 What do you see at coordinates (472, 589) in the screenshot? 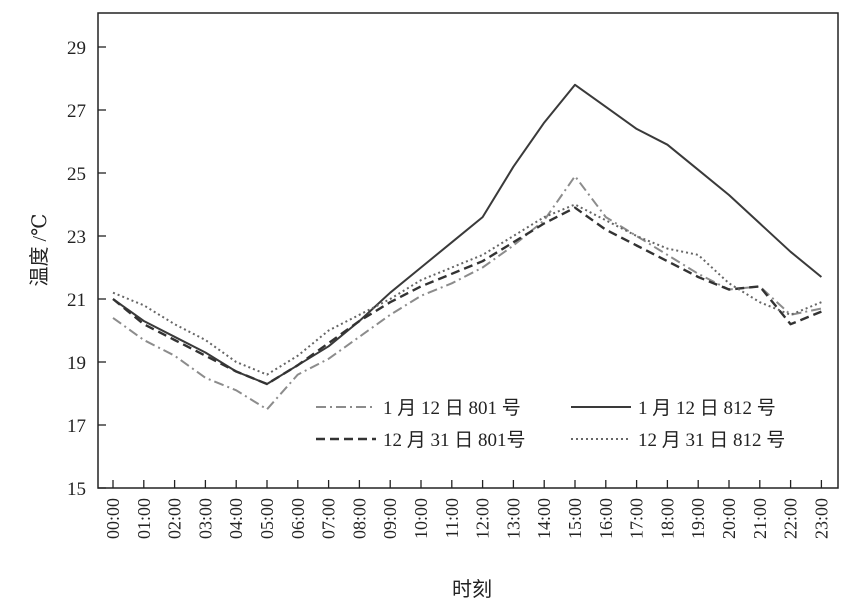
I see `x-axis-title: 时刻` at bounding box center [472, 589].